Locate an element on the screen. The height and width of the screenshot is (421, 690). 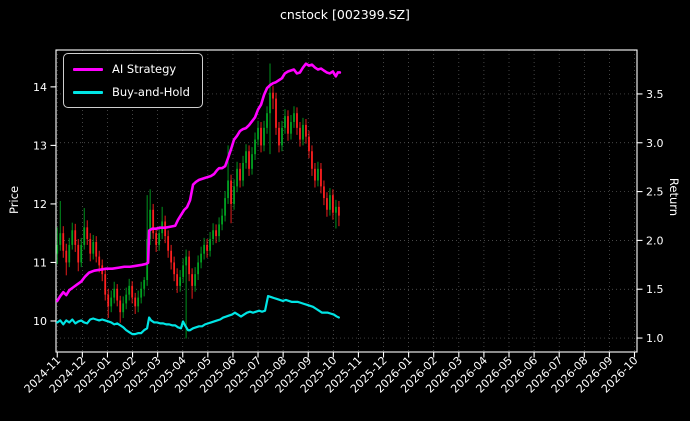
legend-item-ai-strategy: AI Strategy is located at coordinates (131, 69).